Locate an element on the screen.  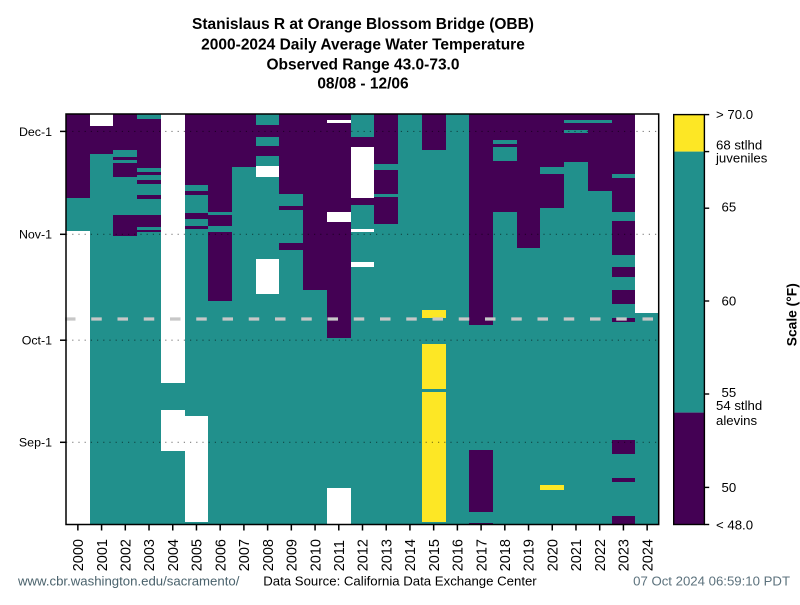
svg-text: 2023 is located at coordinates (625, 555).